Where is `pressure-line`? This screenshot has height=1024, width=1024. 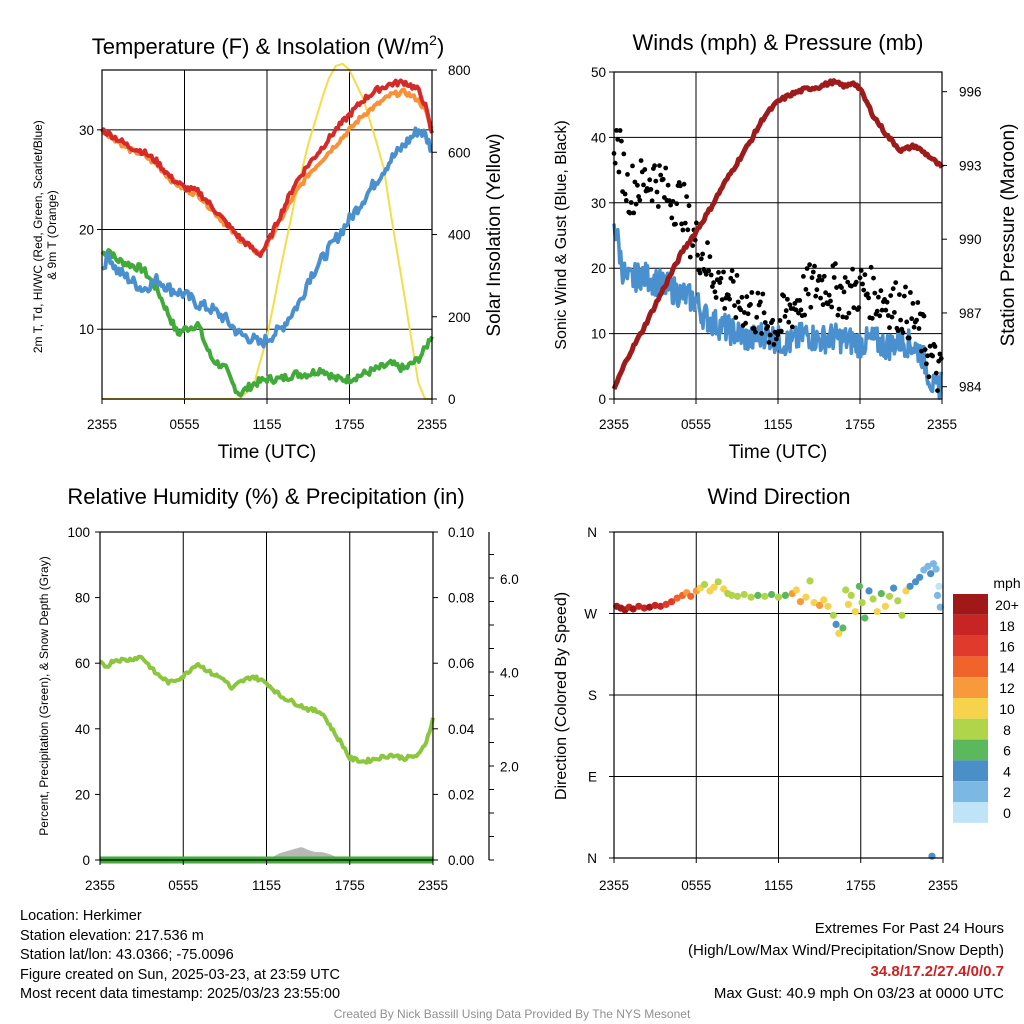
pressure-line is located at coordinates (778, 234).